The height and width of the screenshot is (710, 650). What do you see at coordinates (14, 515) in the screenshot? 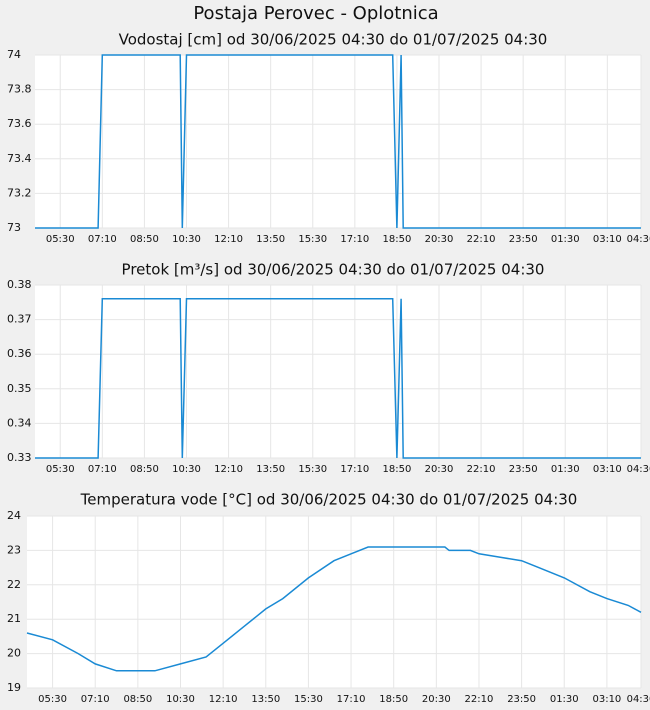
I see `y-tick-label: 24` at bounding box center [14, 515].